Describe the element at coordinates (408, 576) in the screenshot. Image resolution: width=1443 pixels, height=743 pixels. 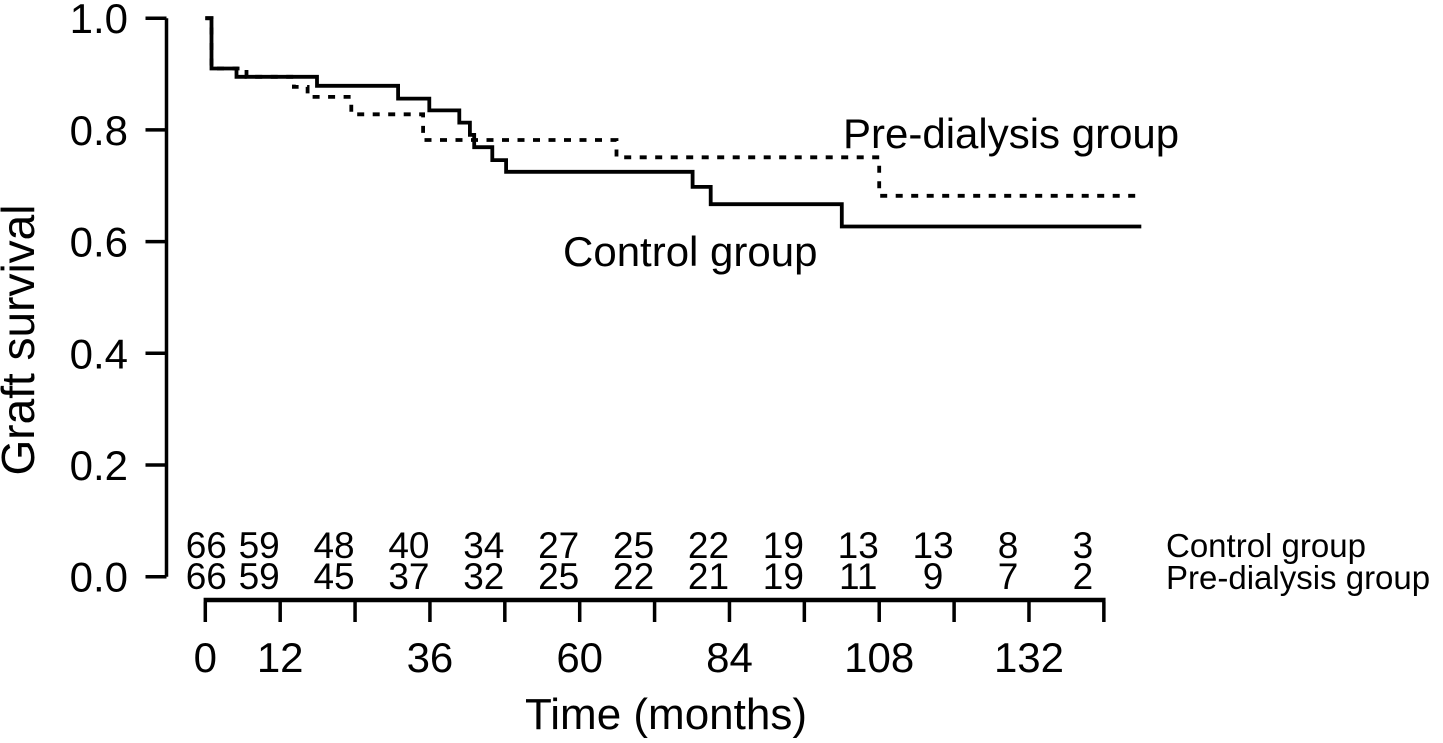
I see `at-risk-count: 37` at that location.